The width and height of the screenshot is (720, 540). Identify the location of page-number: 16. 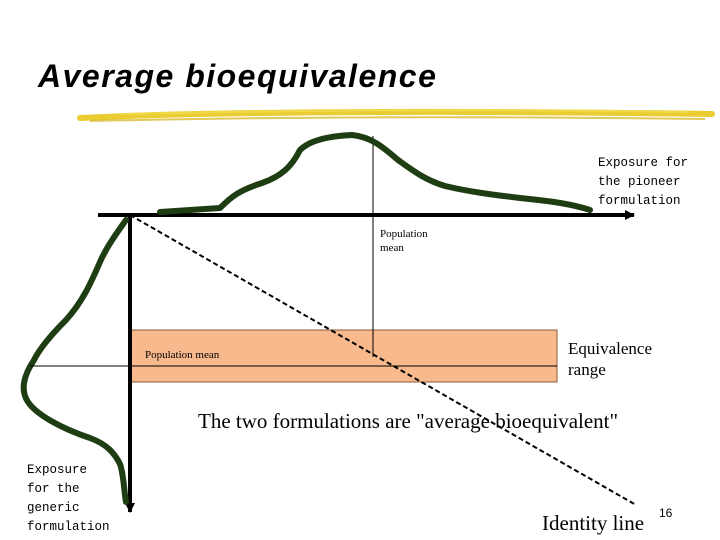
(666, 513).